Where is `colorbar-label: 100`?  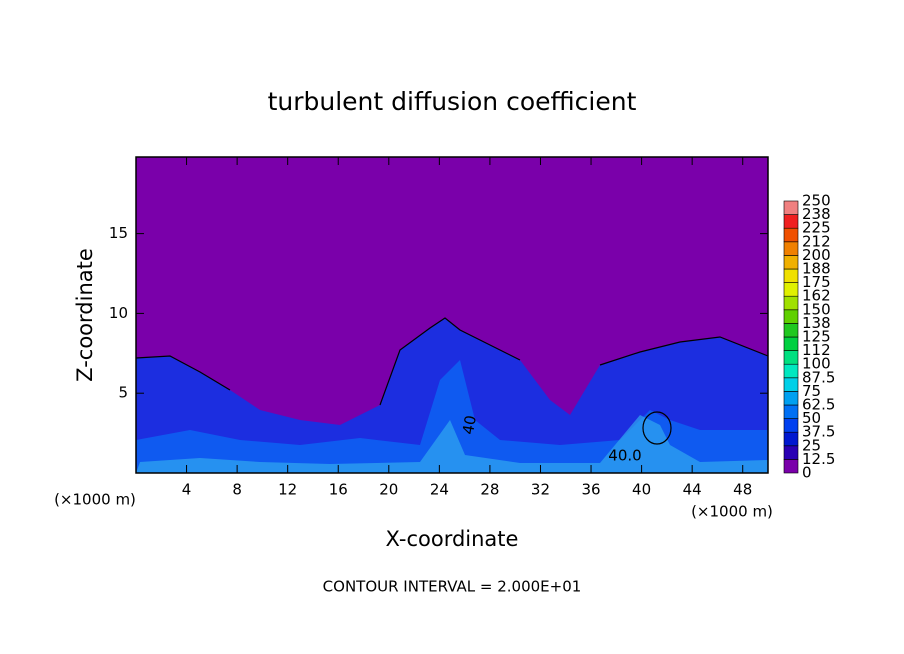
colorbar-label: 100 is located at coordinates (816, 364).